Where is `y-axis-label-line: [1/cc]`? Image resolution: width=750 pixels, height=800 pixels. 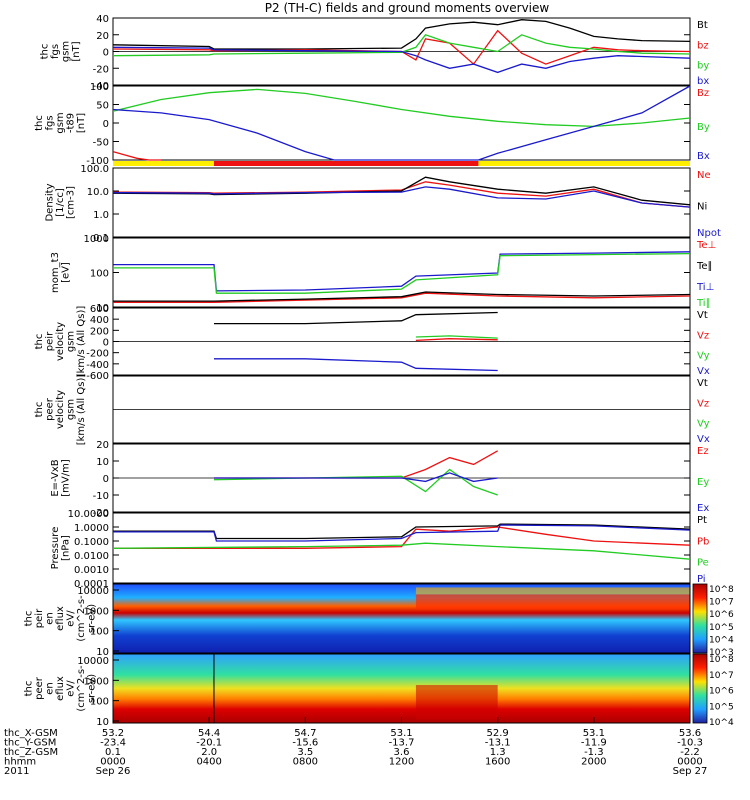
y-axis-label-line: [1/cc] is located at coordinates (60, 202).